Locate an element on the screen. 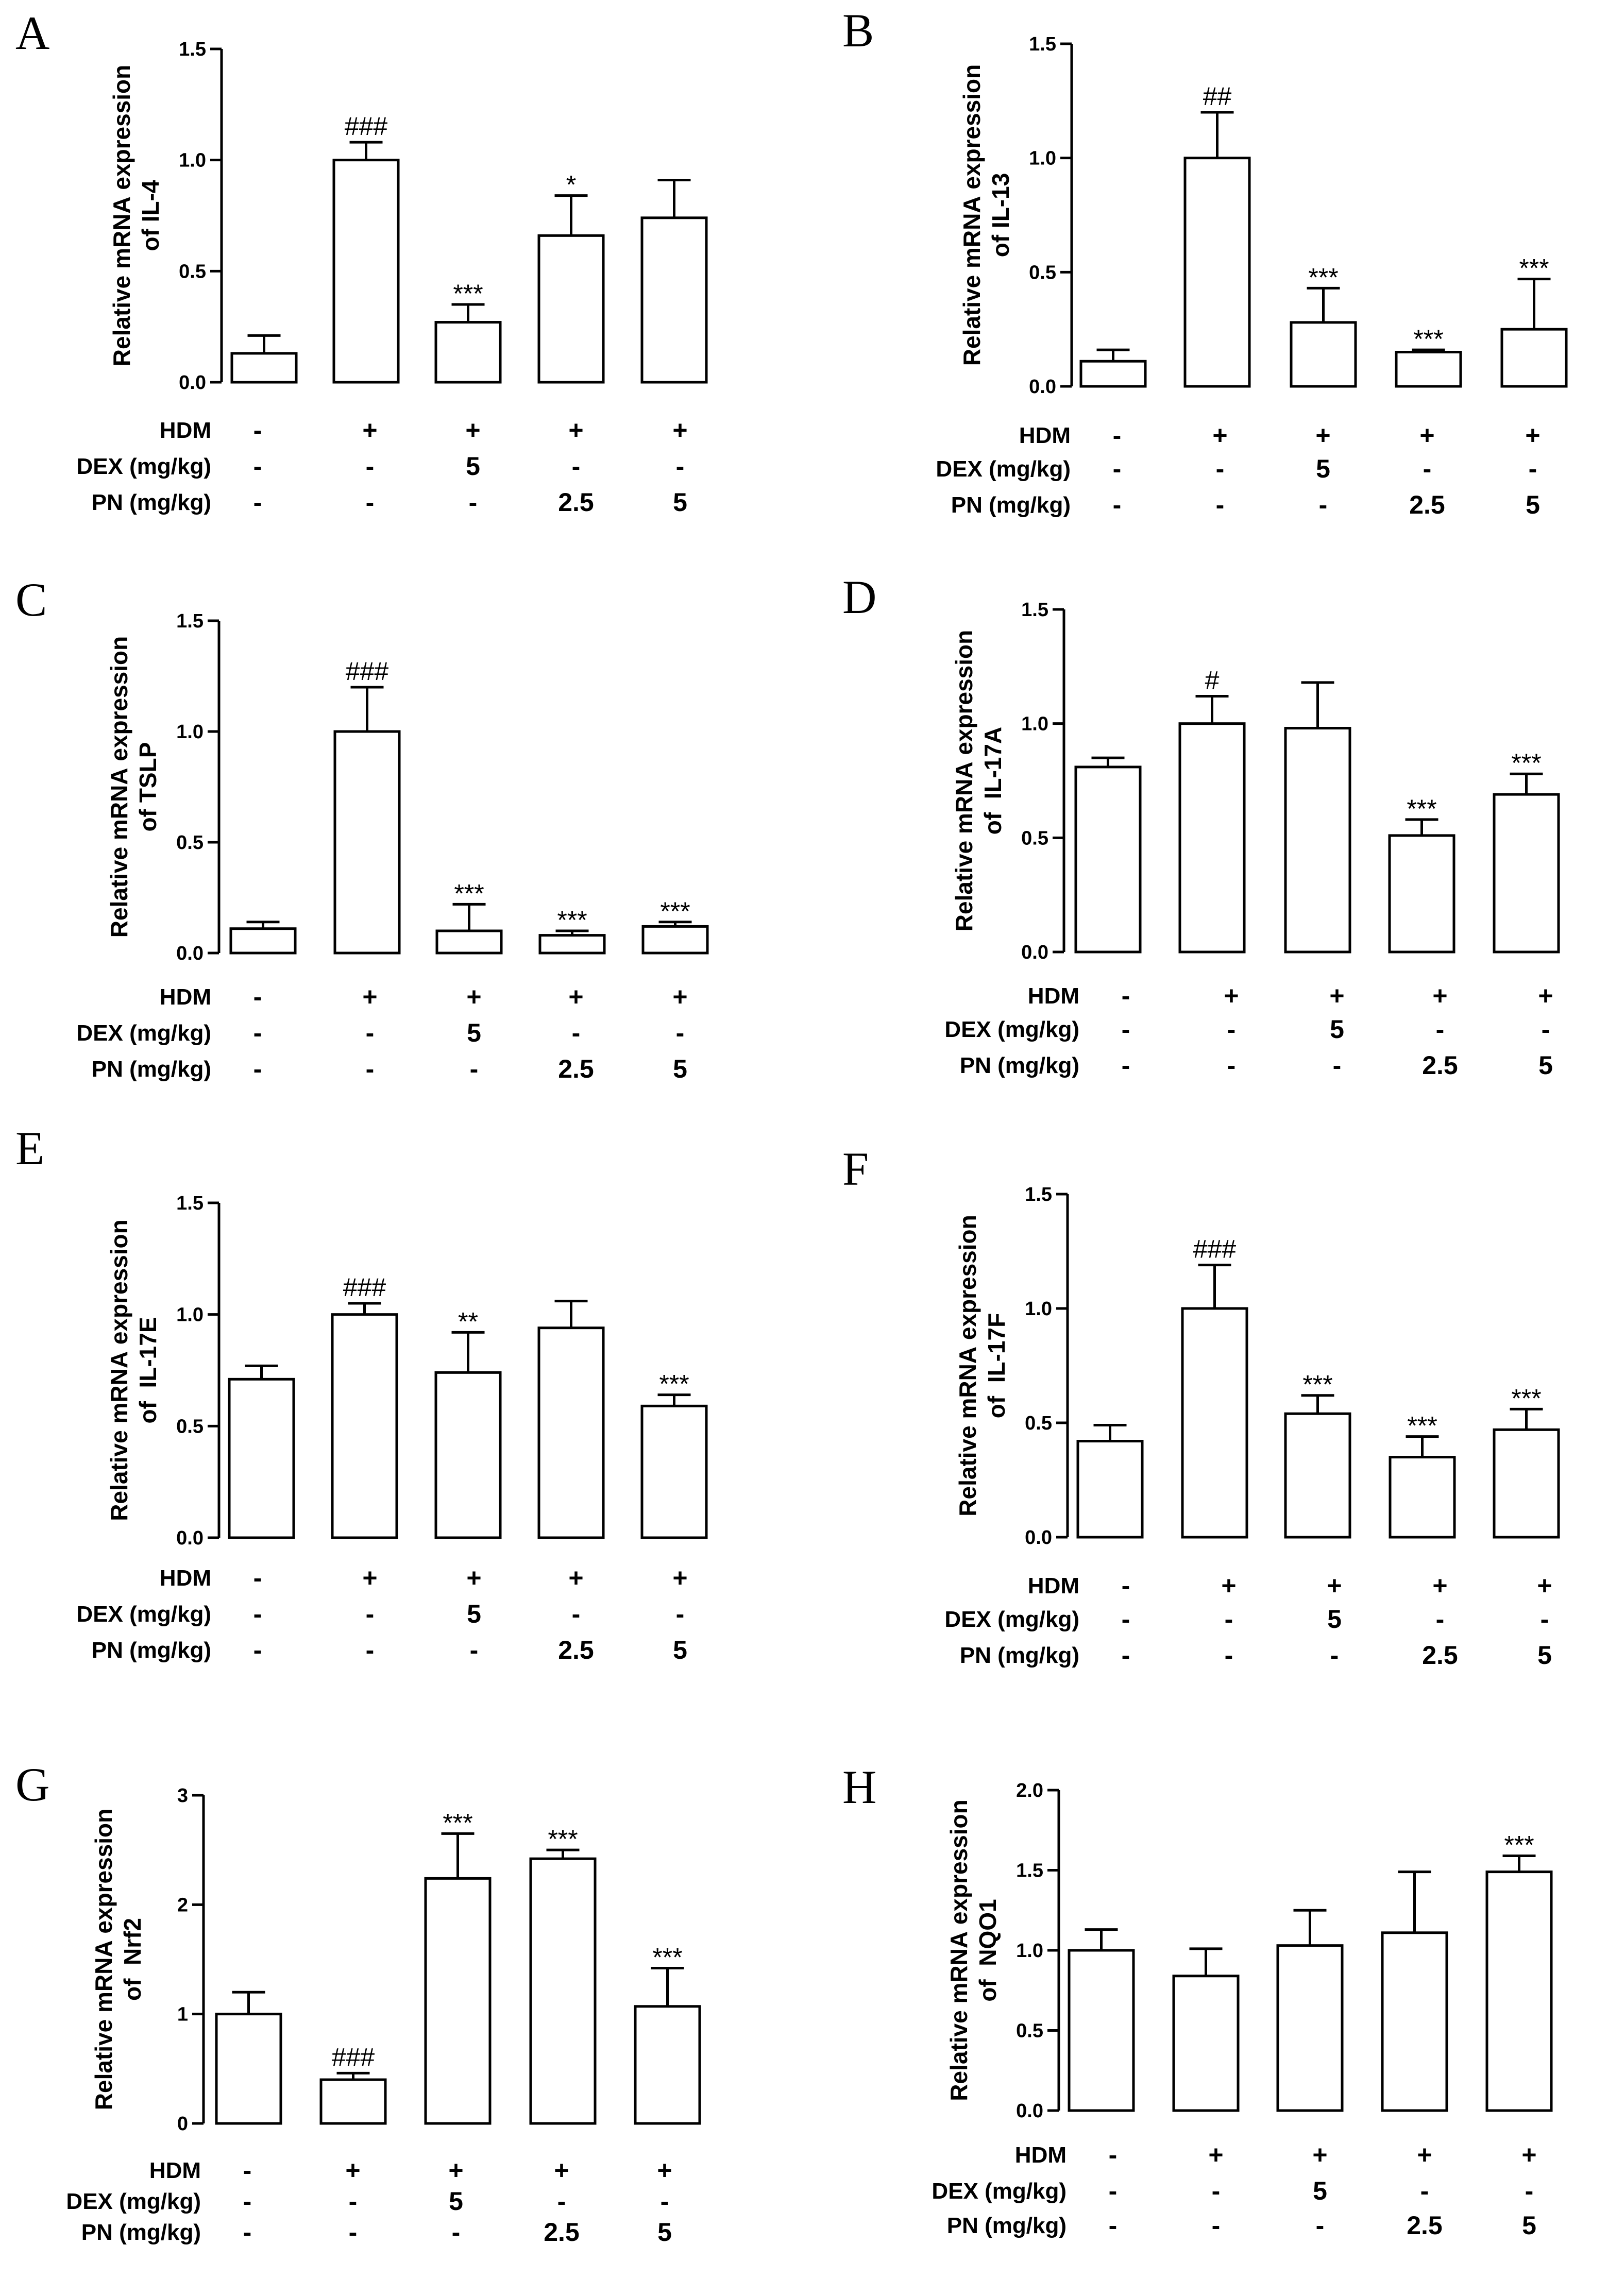 The width and height of the screenshot is (1608, 2296). significance-d-3: *** is located at coordinates (1421, 808).